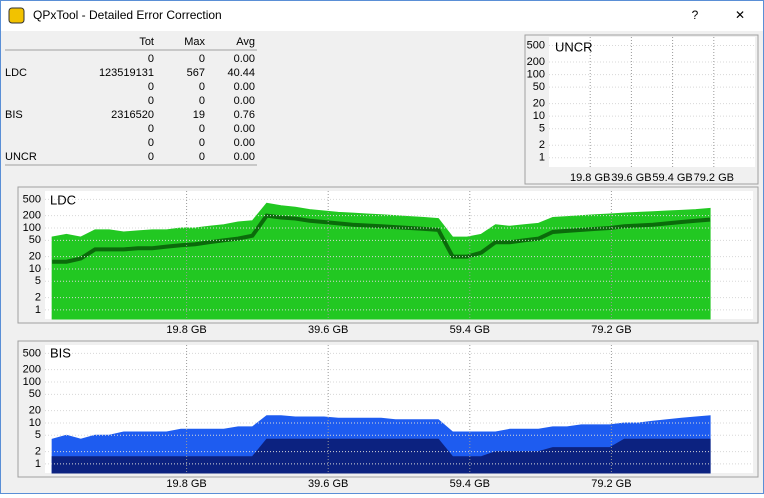  I want to click on column-header: Tot, so click(146, 42).